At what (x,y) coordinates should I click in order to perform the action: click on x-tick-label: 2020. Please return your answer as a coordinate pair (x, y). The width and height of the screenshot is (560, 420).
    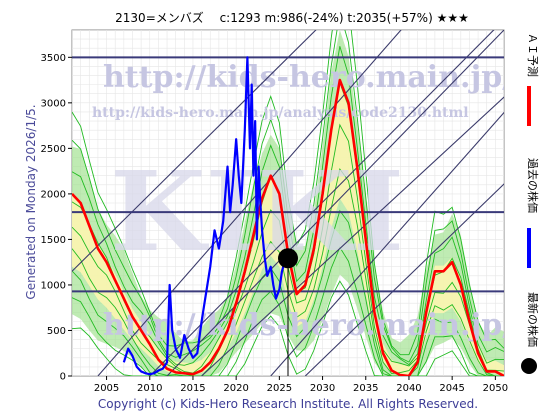
    Looking at the image, I should click on (235, 388).